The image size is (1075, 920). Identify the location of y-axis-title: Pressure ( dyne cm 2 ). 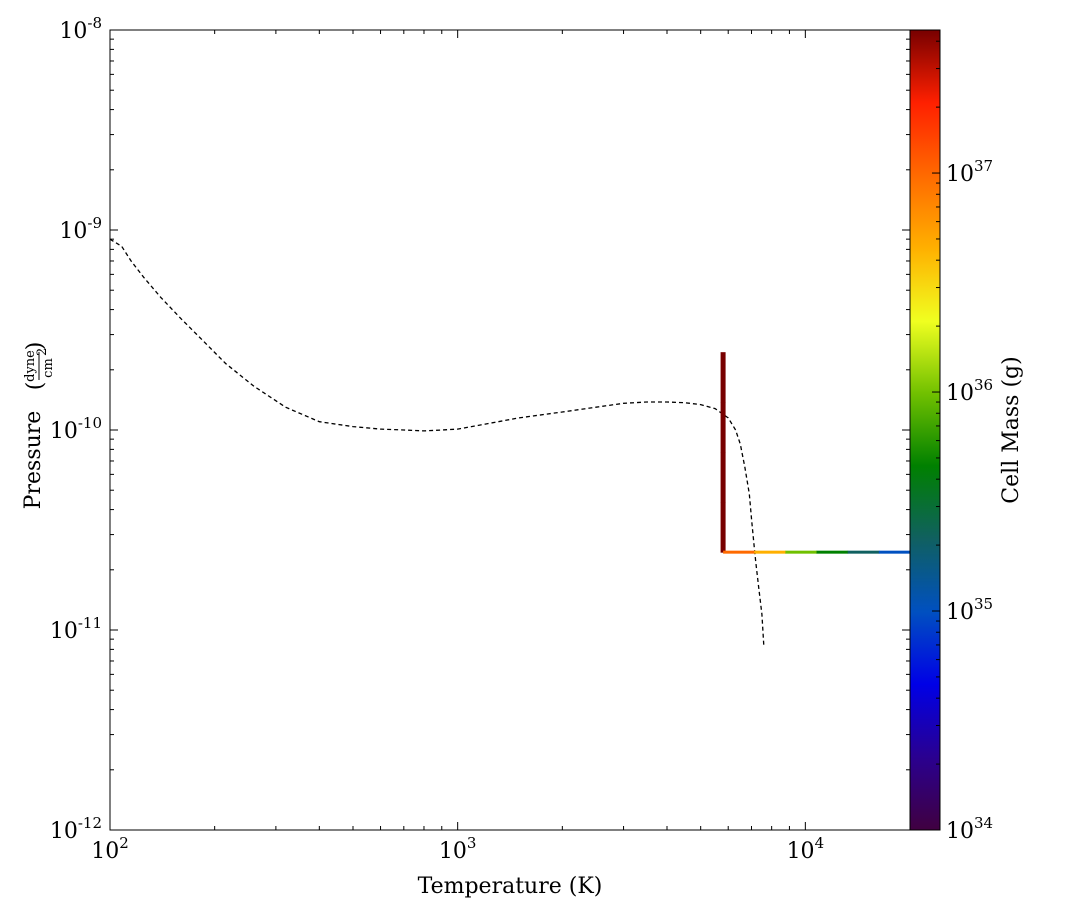
(38, 426).